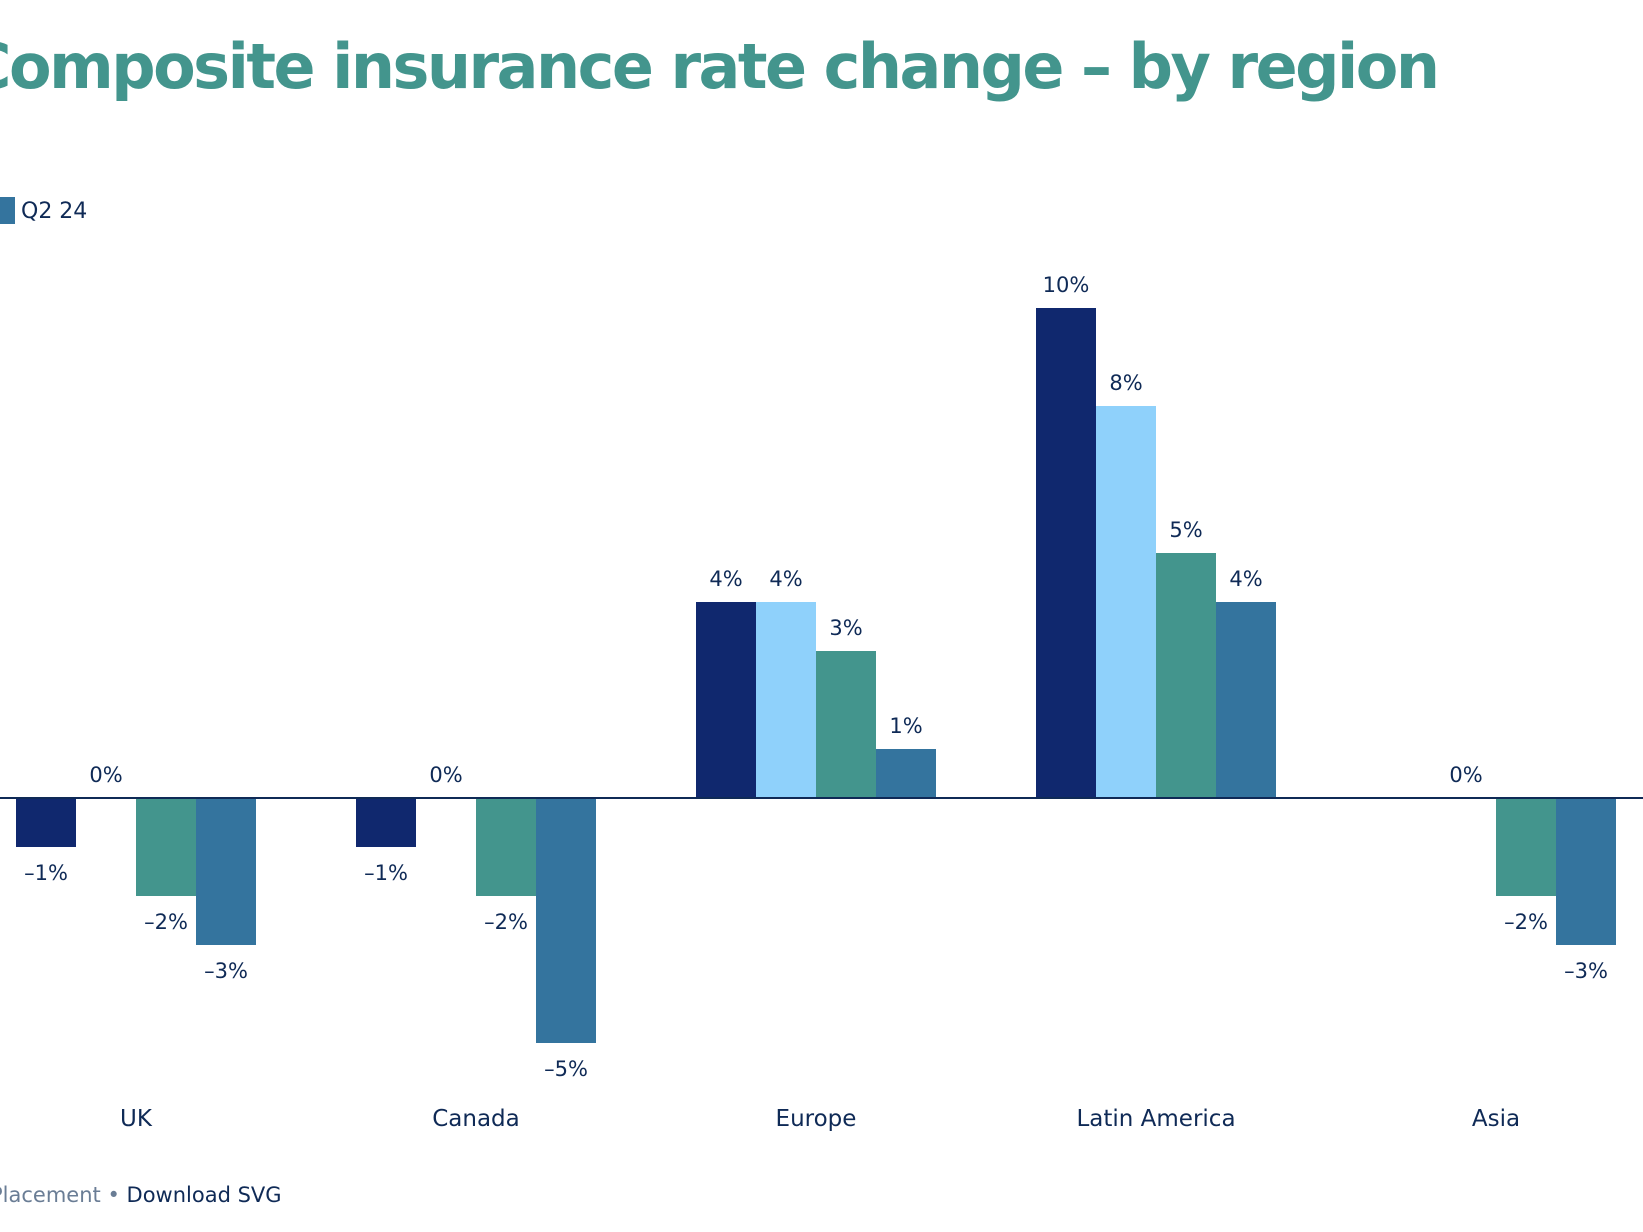  Describe the element at coordinates (1496, 1119) in the screenshot. I see `category-label-asia: Asia` at that location.